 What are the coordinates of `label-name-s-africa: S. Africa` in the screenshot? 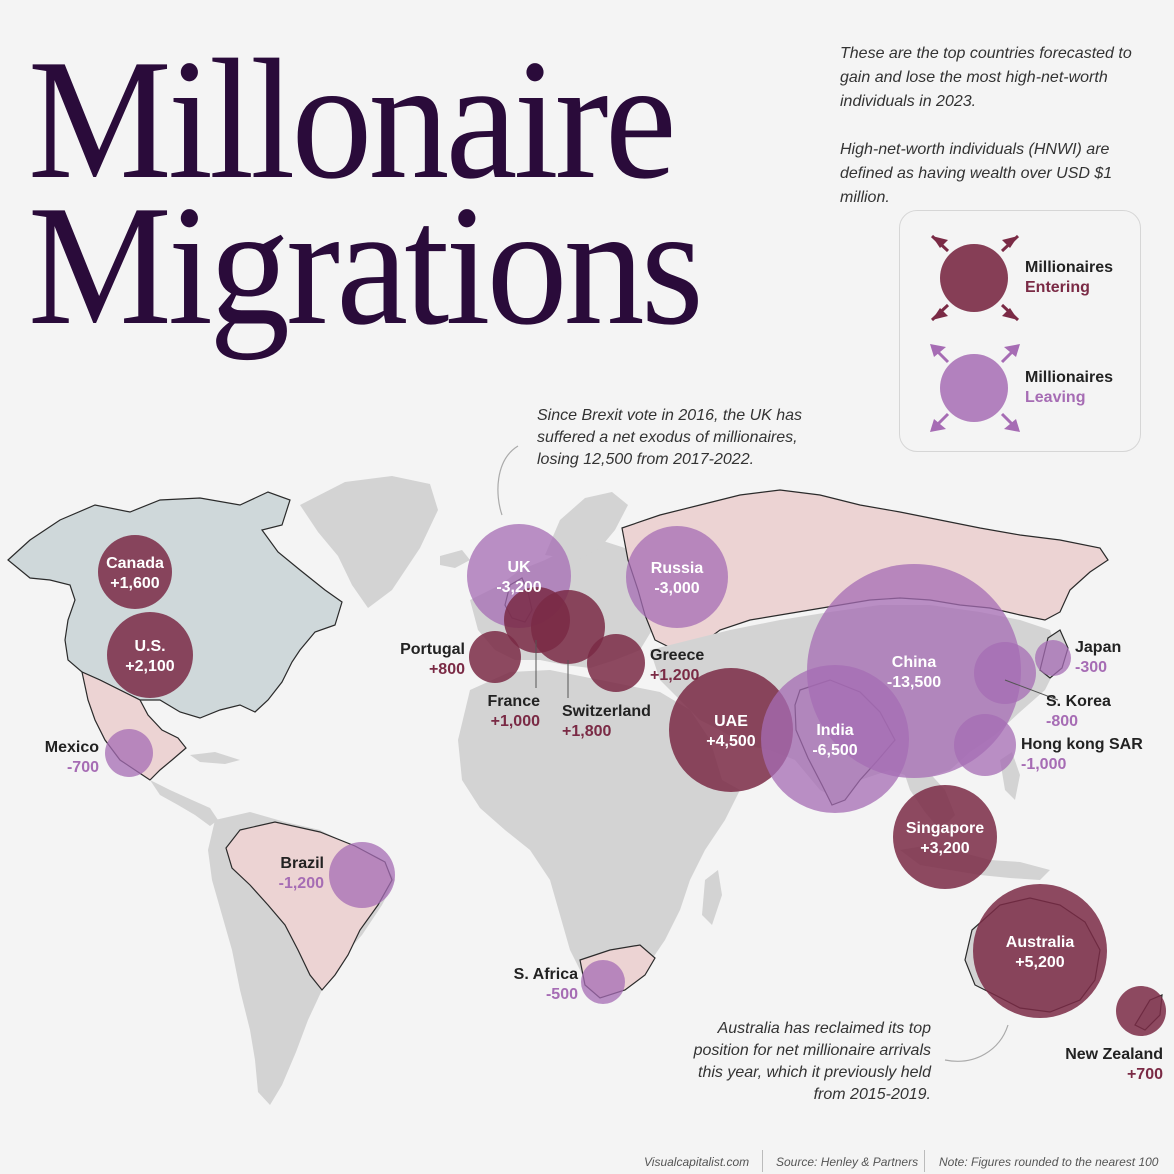 It's located at (546, 974).